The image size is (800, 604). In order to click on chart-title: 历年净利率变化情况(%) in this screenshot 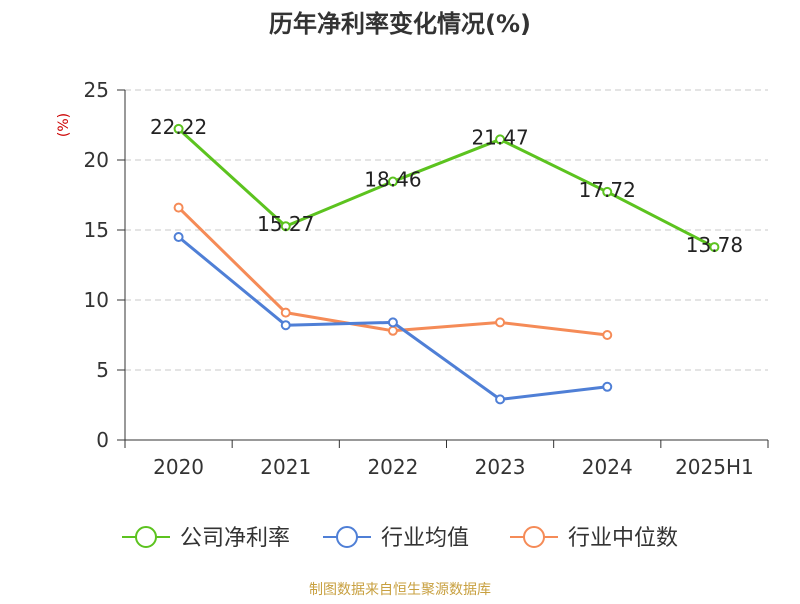, I will do `click(400, 24)`.